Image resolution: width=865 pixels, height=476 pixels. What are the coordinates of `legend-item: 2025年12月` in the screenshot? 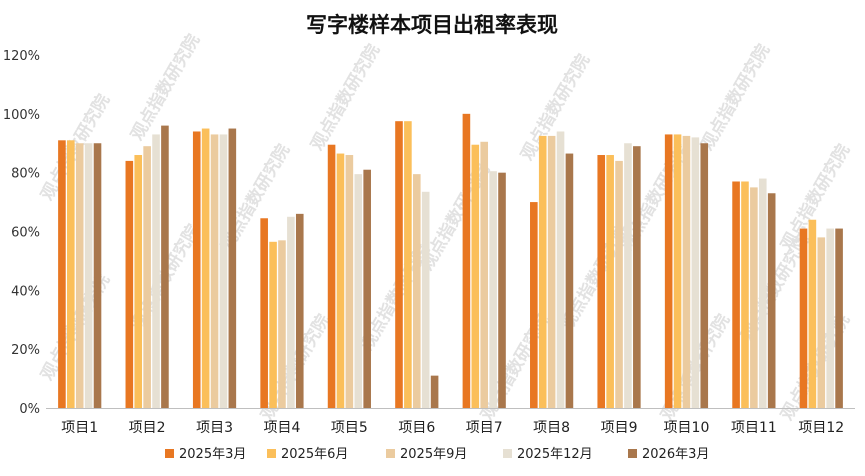 It's located at (548, 454).